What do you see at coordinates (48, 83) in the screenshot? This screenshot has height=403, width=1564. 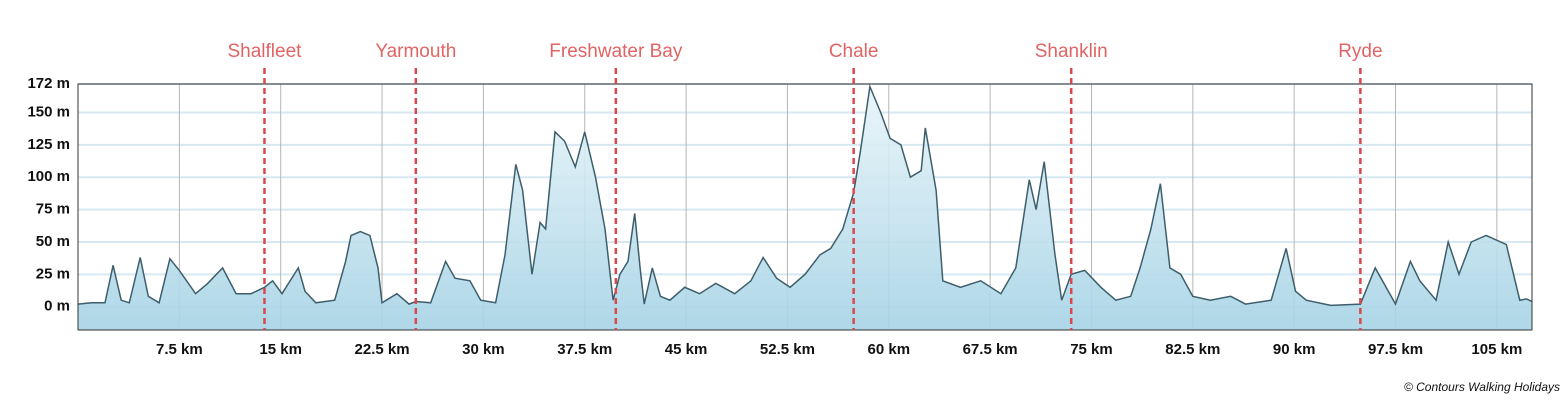 I see `y-tick-label: 172 m` at bounding box center [48, 83].